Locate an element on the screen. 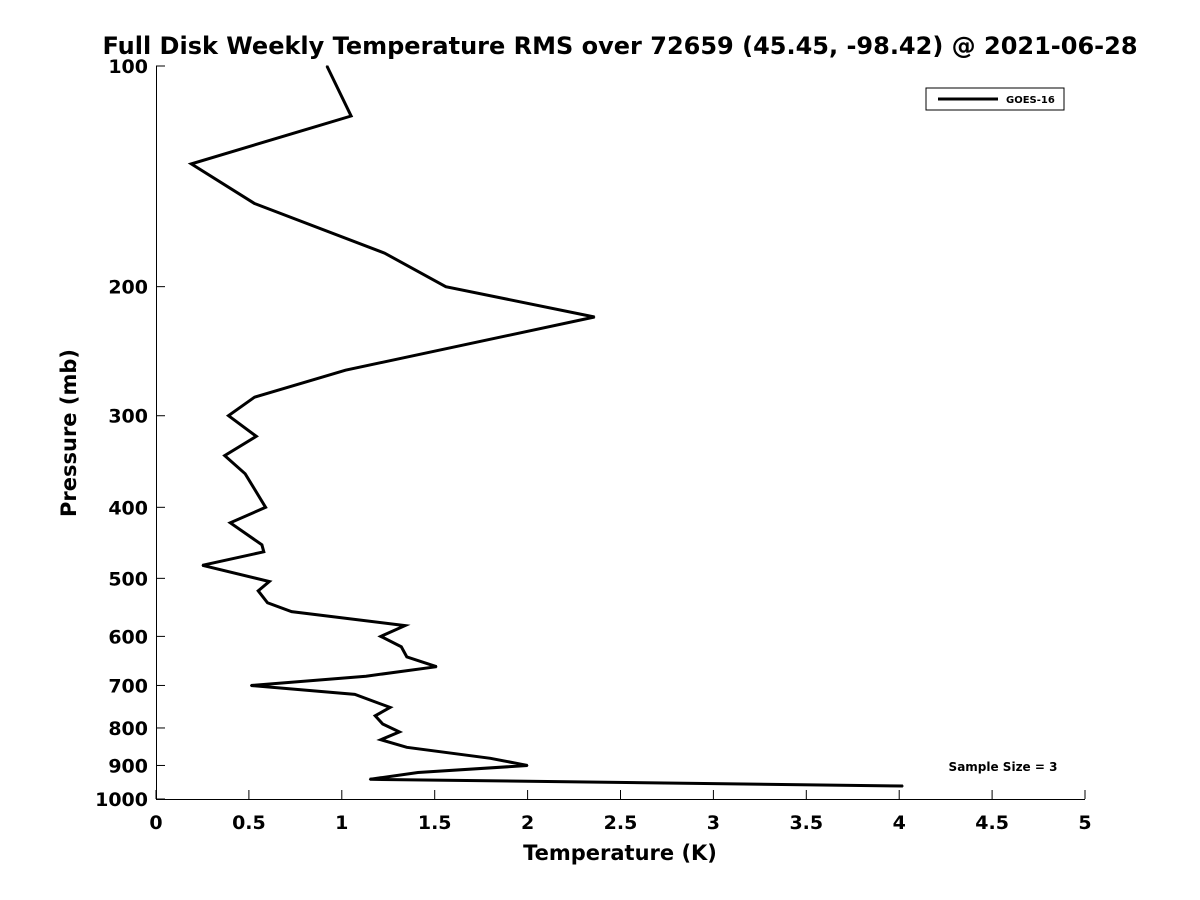 This screenshot has width=1200, height=900. y-tick-label: 600 is located at coordinates (128, 637).